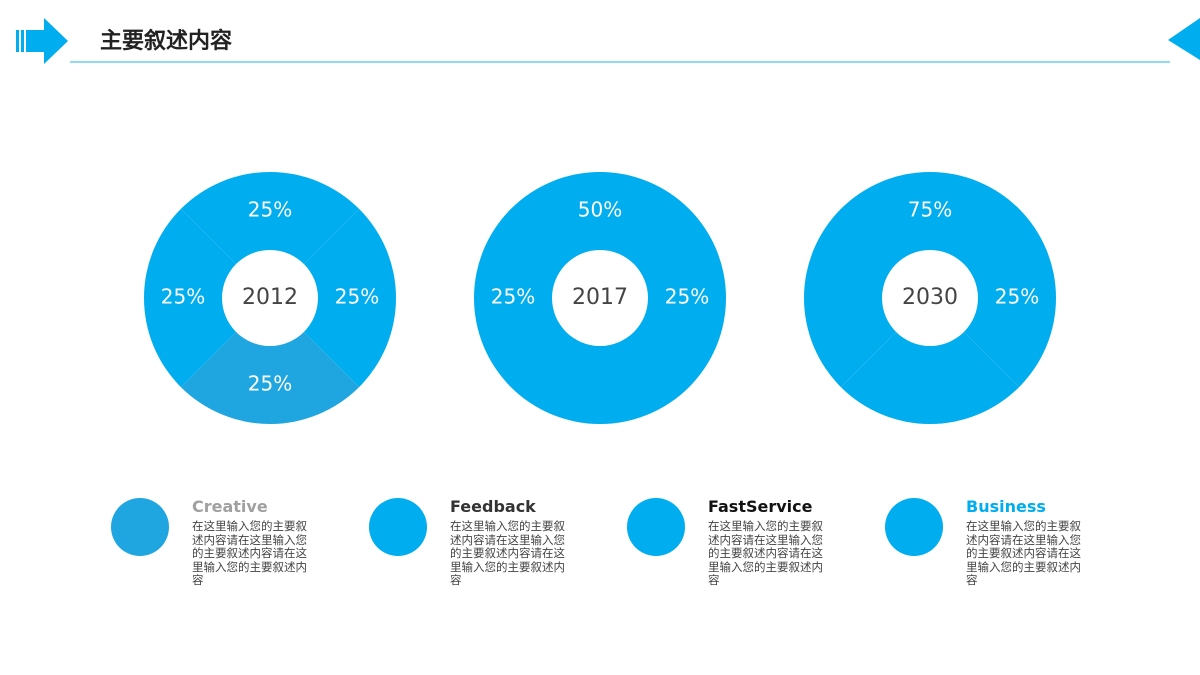 The height and width of the screenshot is (675, 1200). I want to click on value-label: 50%, so click(600, 210).